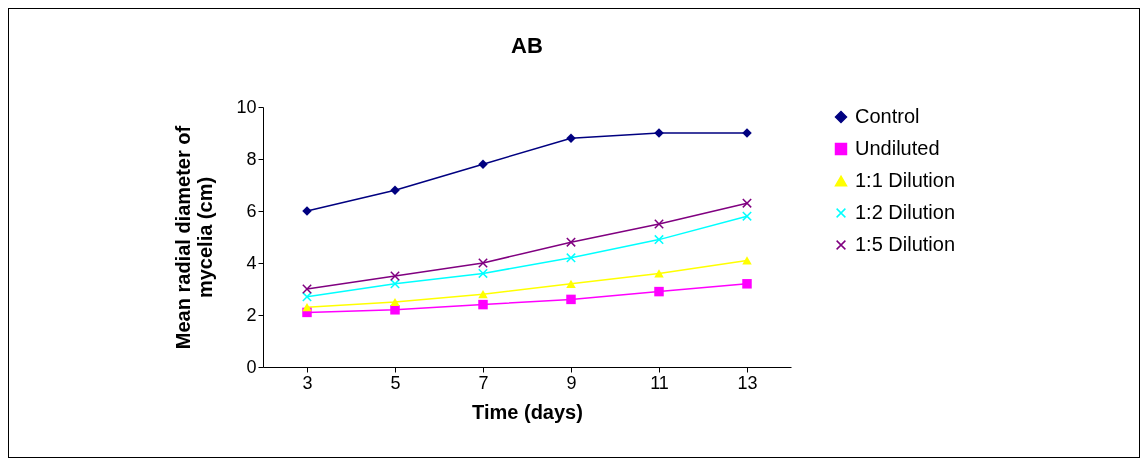  Describe the element at coordinates (251, 366) in the screenshot. I see `y-tick-label: 0` at that location.